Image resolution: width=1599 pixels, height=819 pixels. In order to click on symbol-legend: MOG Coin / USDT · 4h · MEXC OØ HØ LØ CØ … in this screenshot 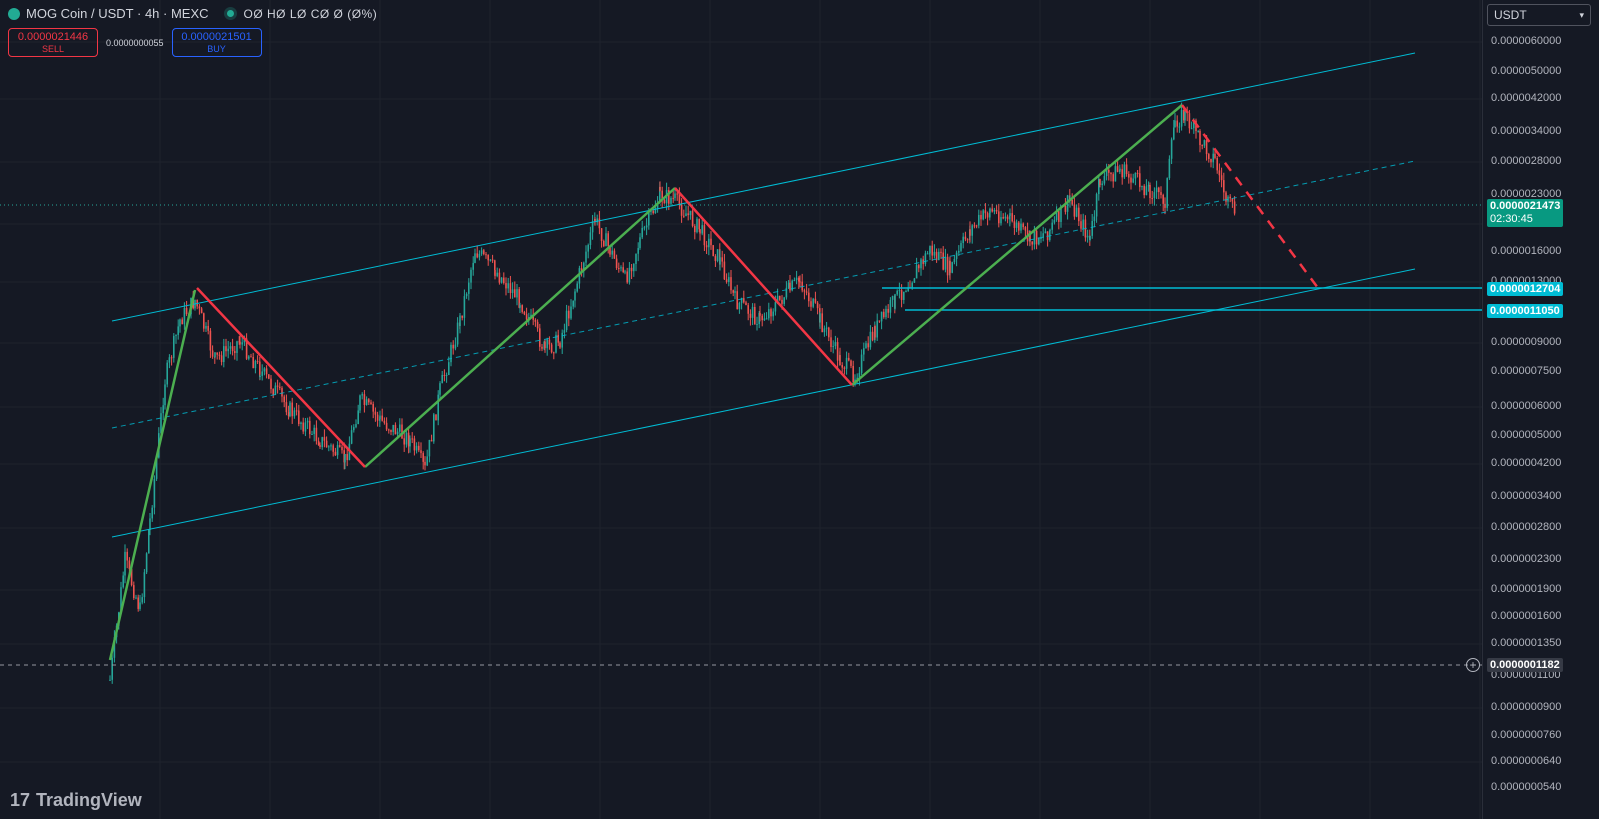, I will do `click(192, 13)`.